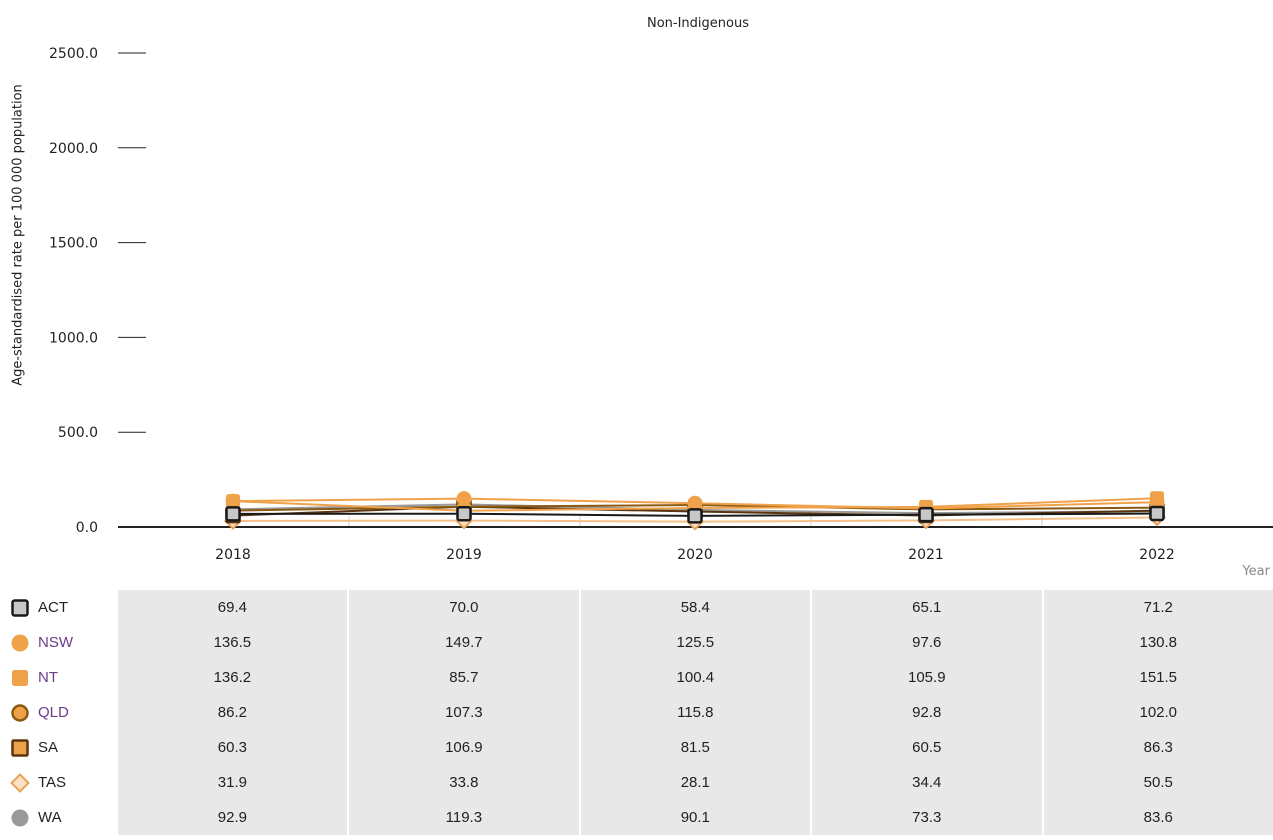 The width and height of the screenshot is (1273, 840). I want to click on table-row: ACT 69.4 70.0 58.4 65.1 71.2, so click(636, 607).